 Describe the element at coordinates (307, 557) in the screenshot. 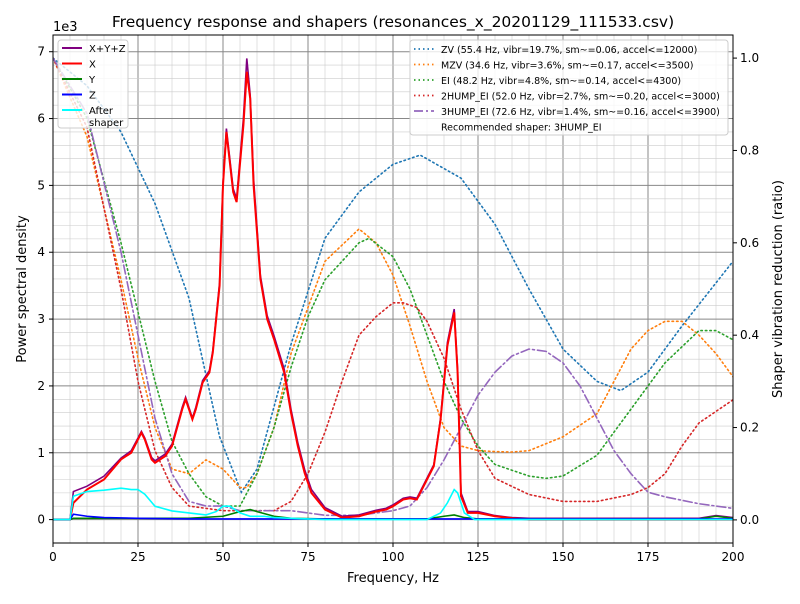

I see `x-tick-label: 75` at that location.